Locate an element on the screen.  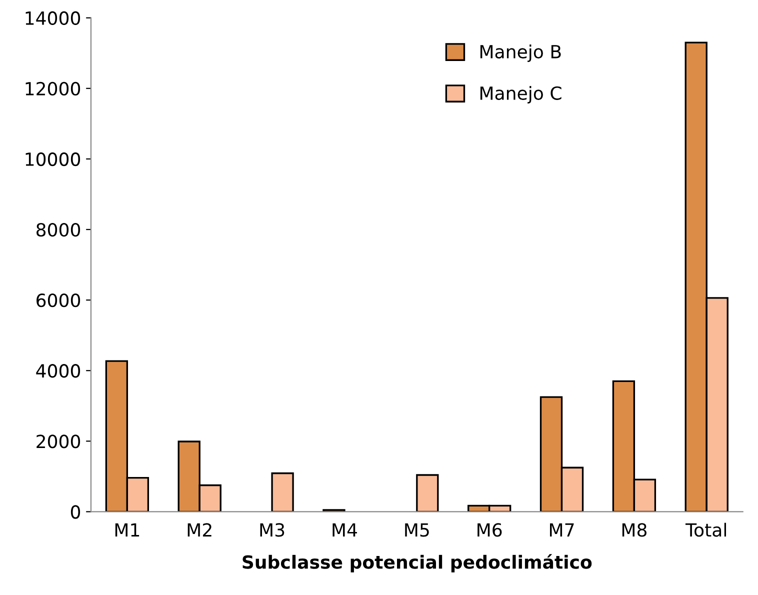
y-tick-label: 12000 is located at coordinates (53, 89).